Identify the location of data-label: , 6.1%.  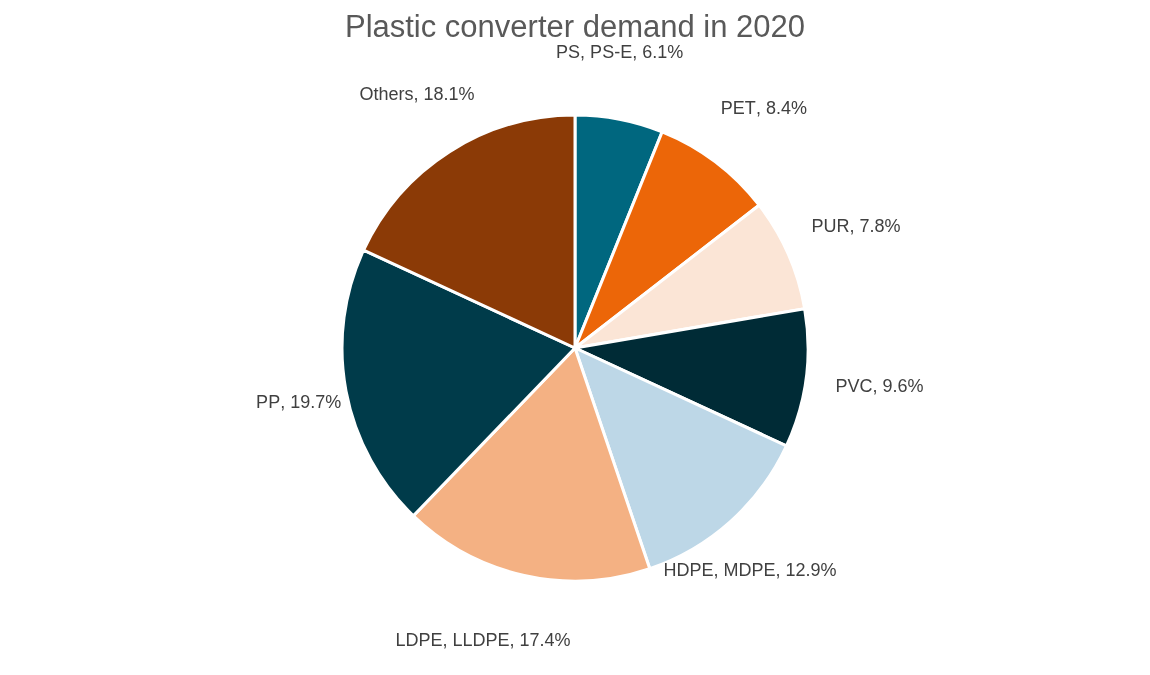
(658, 52).